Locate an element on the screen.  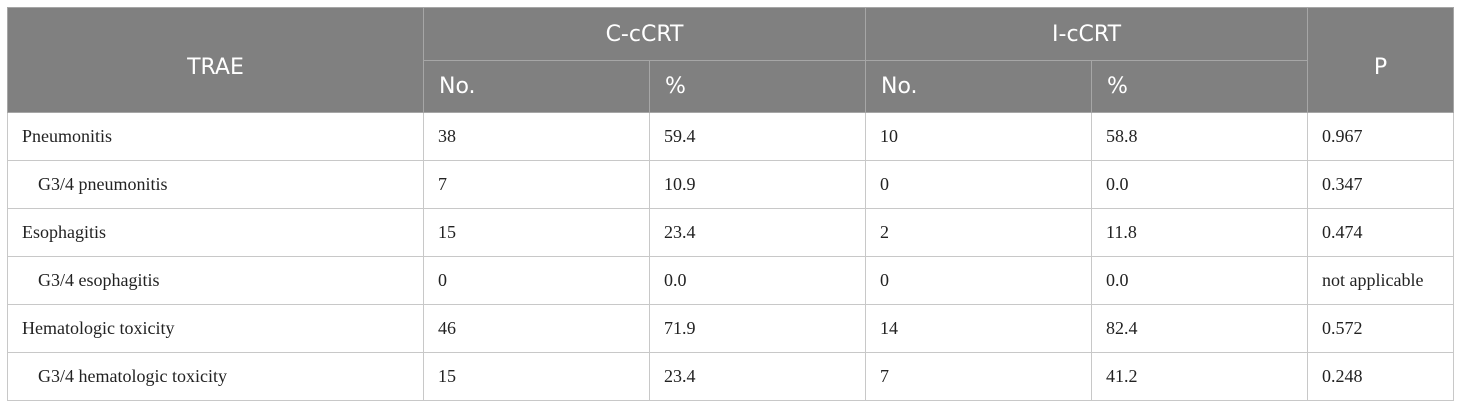
cell-c-no: 38 is located at coordinates (536, 136).